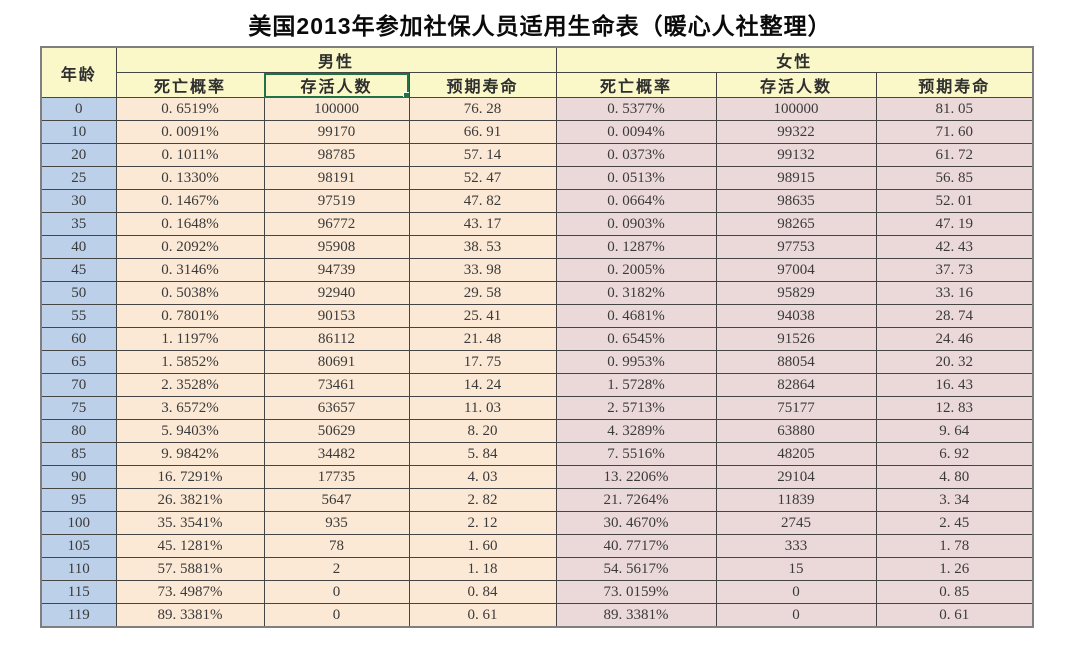 This screenshot has width=1080, height=657. Describe the element at coordinates (190, 85) in the screenshot. I see `male-death-prob-header: 死亡概率` at that location.